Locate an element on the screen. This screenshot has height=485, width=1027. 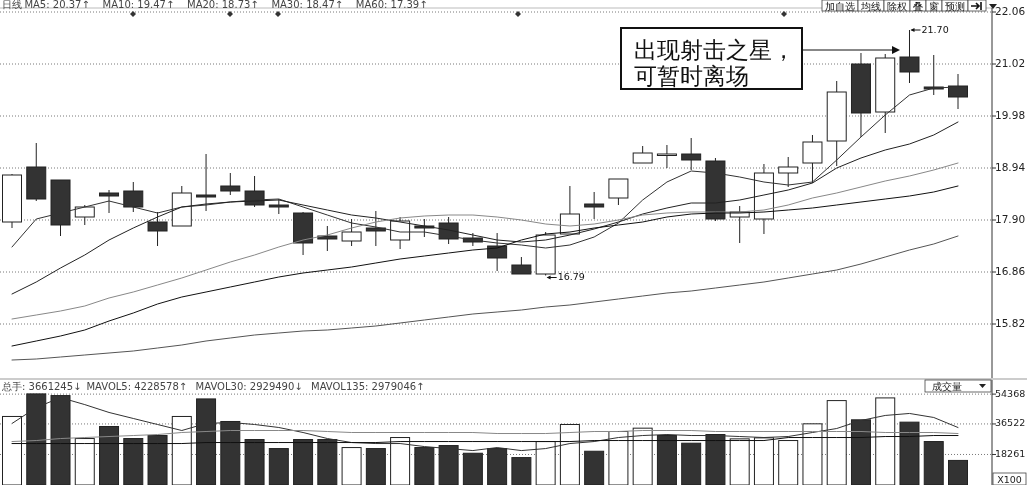
y-tick-label: 16.86 is located at coordinates (1010, 271).